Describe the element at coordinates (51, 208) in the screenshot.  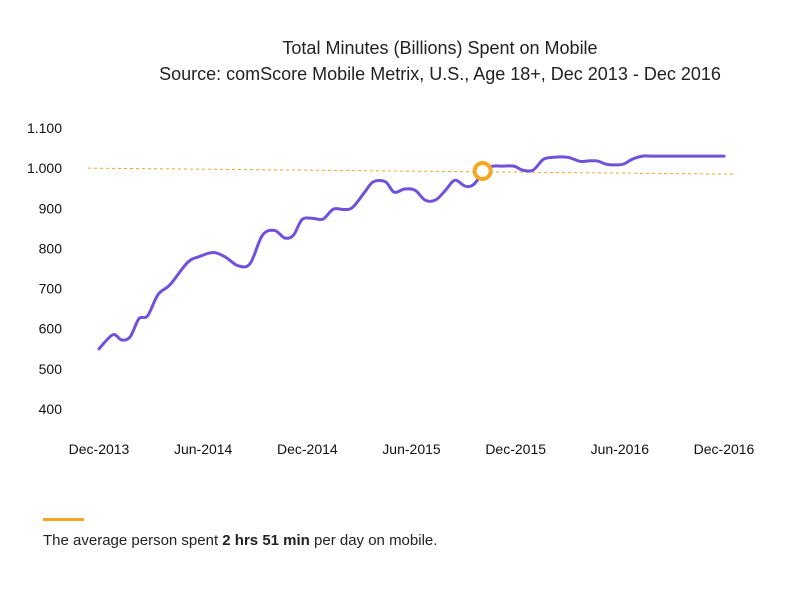
I see `y-tick-label: 900` at that location.